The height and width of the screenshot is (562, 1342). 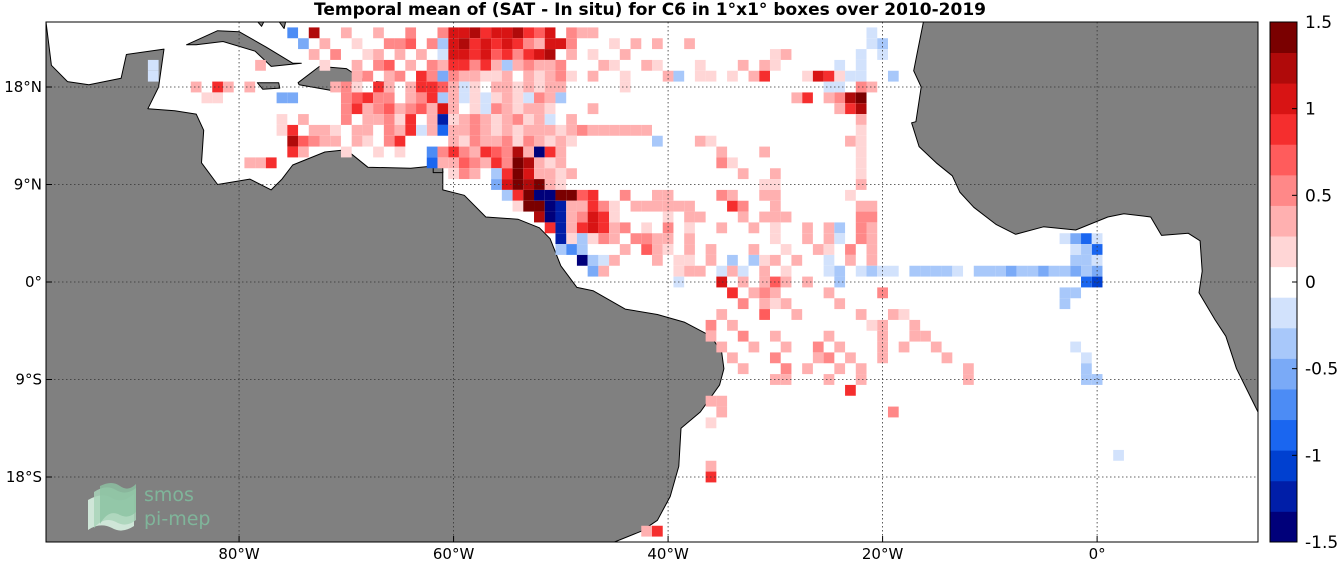 I want to click on y-tick-label: 0°, so click(x=33, y=282).